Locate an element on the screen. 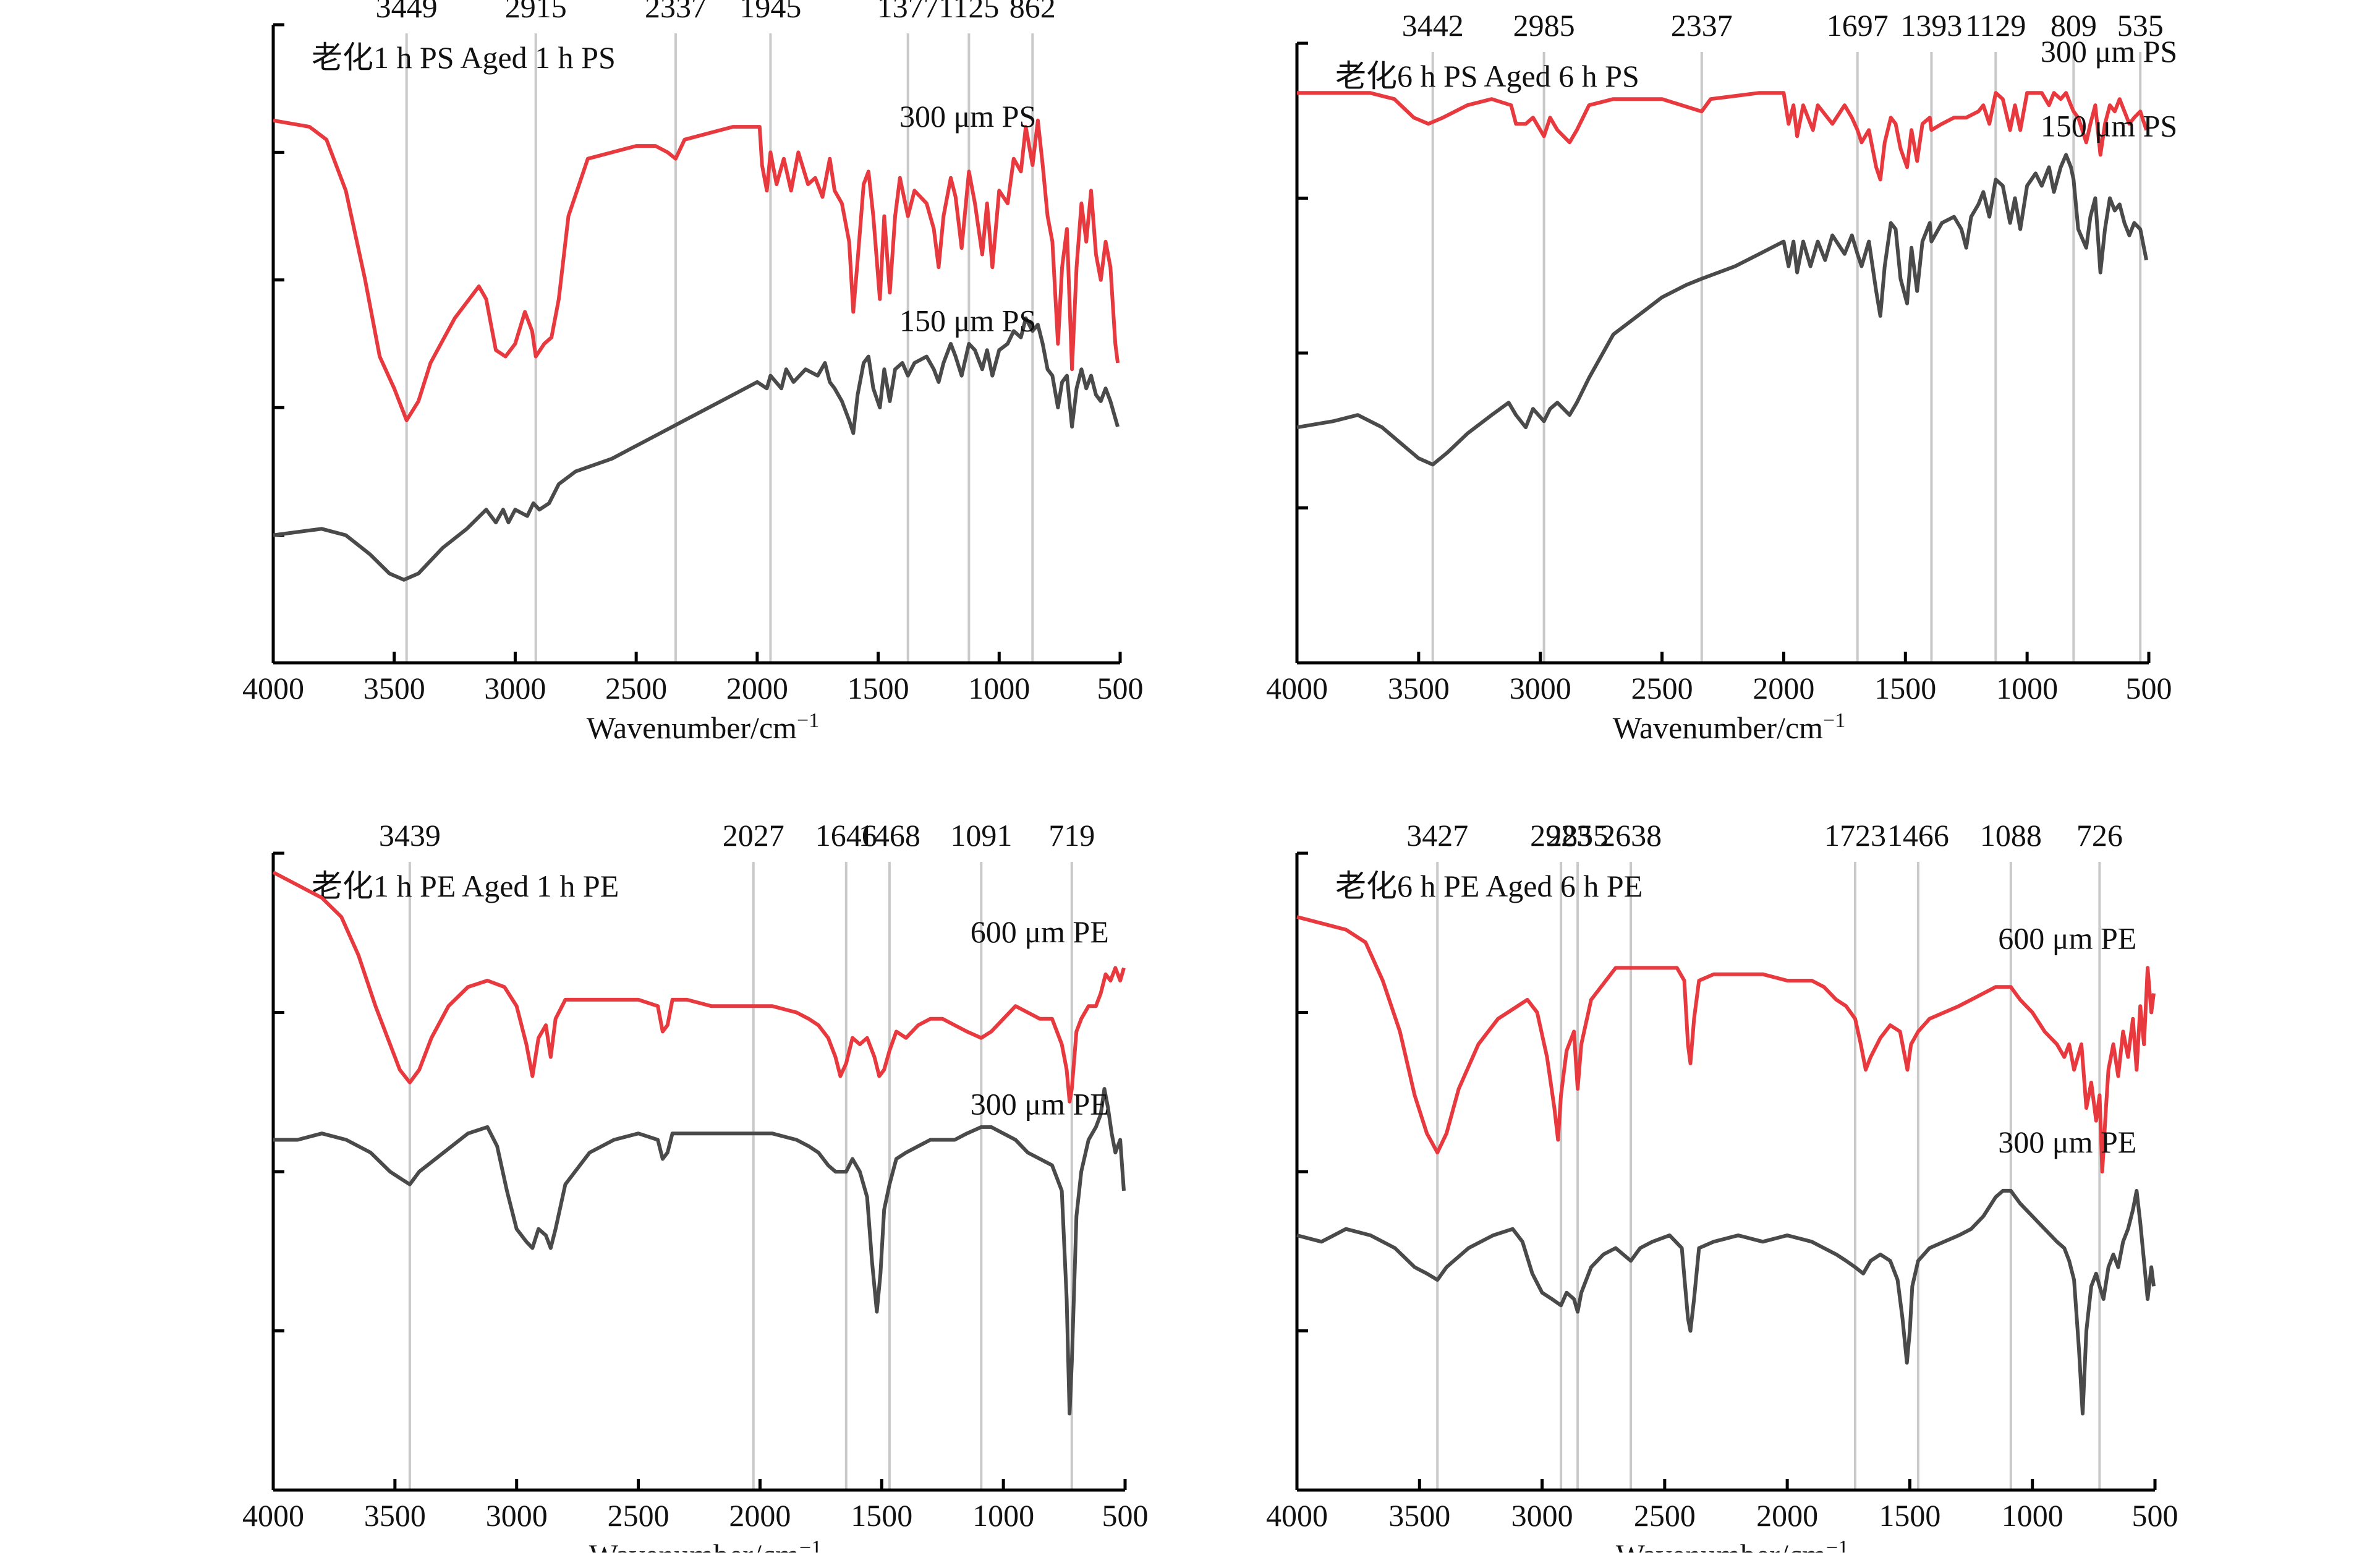 The height and width of the screenshot is (1555, 2380). peak-marker-label: 1129 is located at coordinates (1995, 25).